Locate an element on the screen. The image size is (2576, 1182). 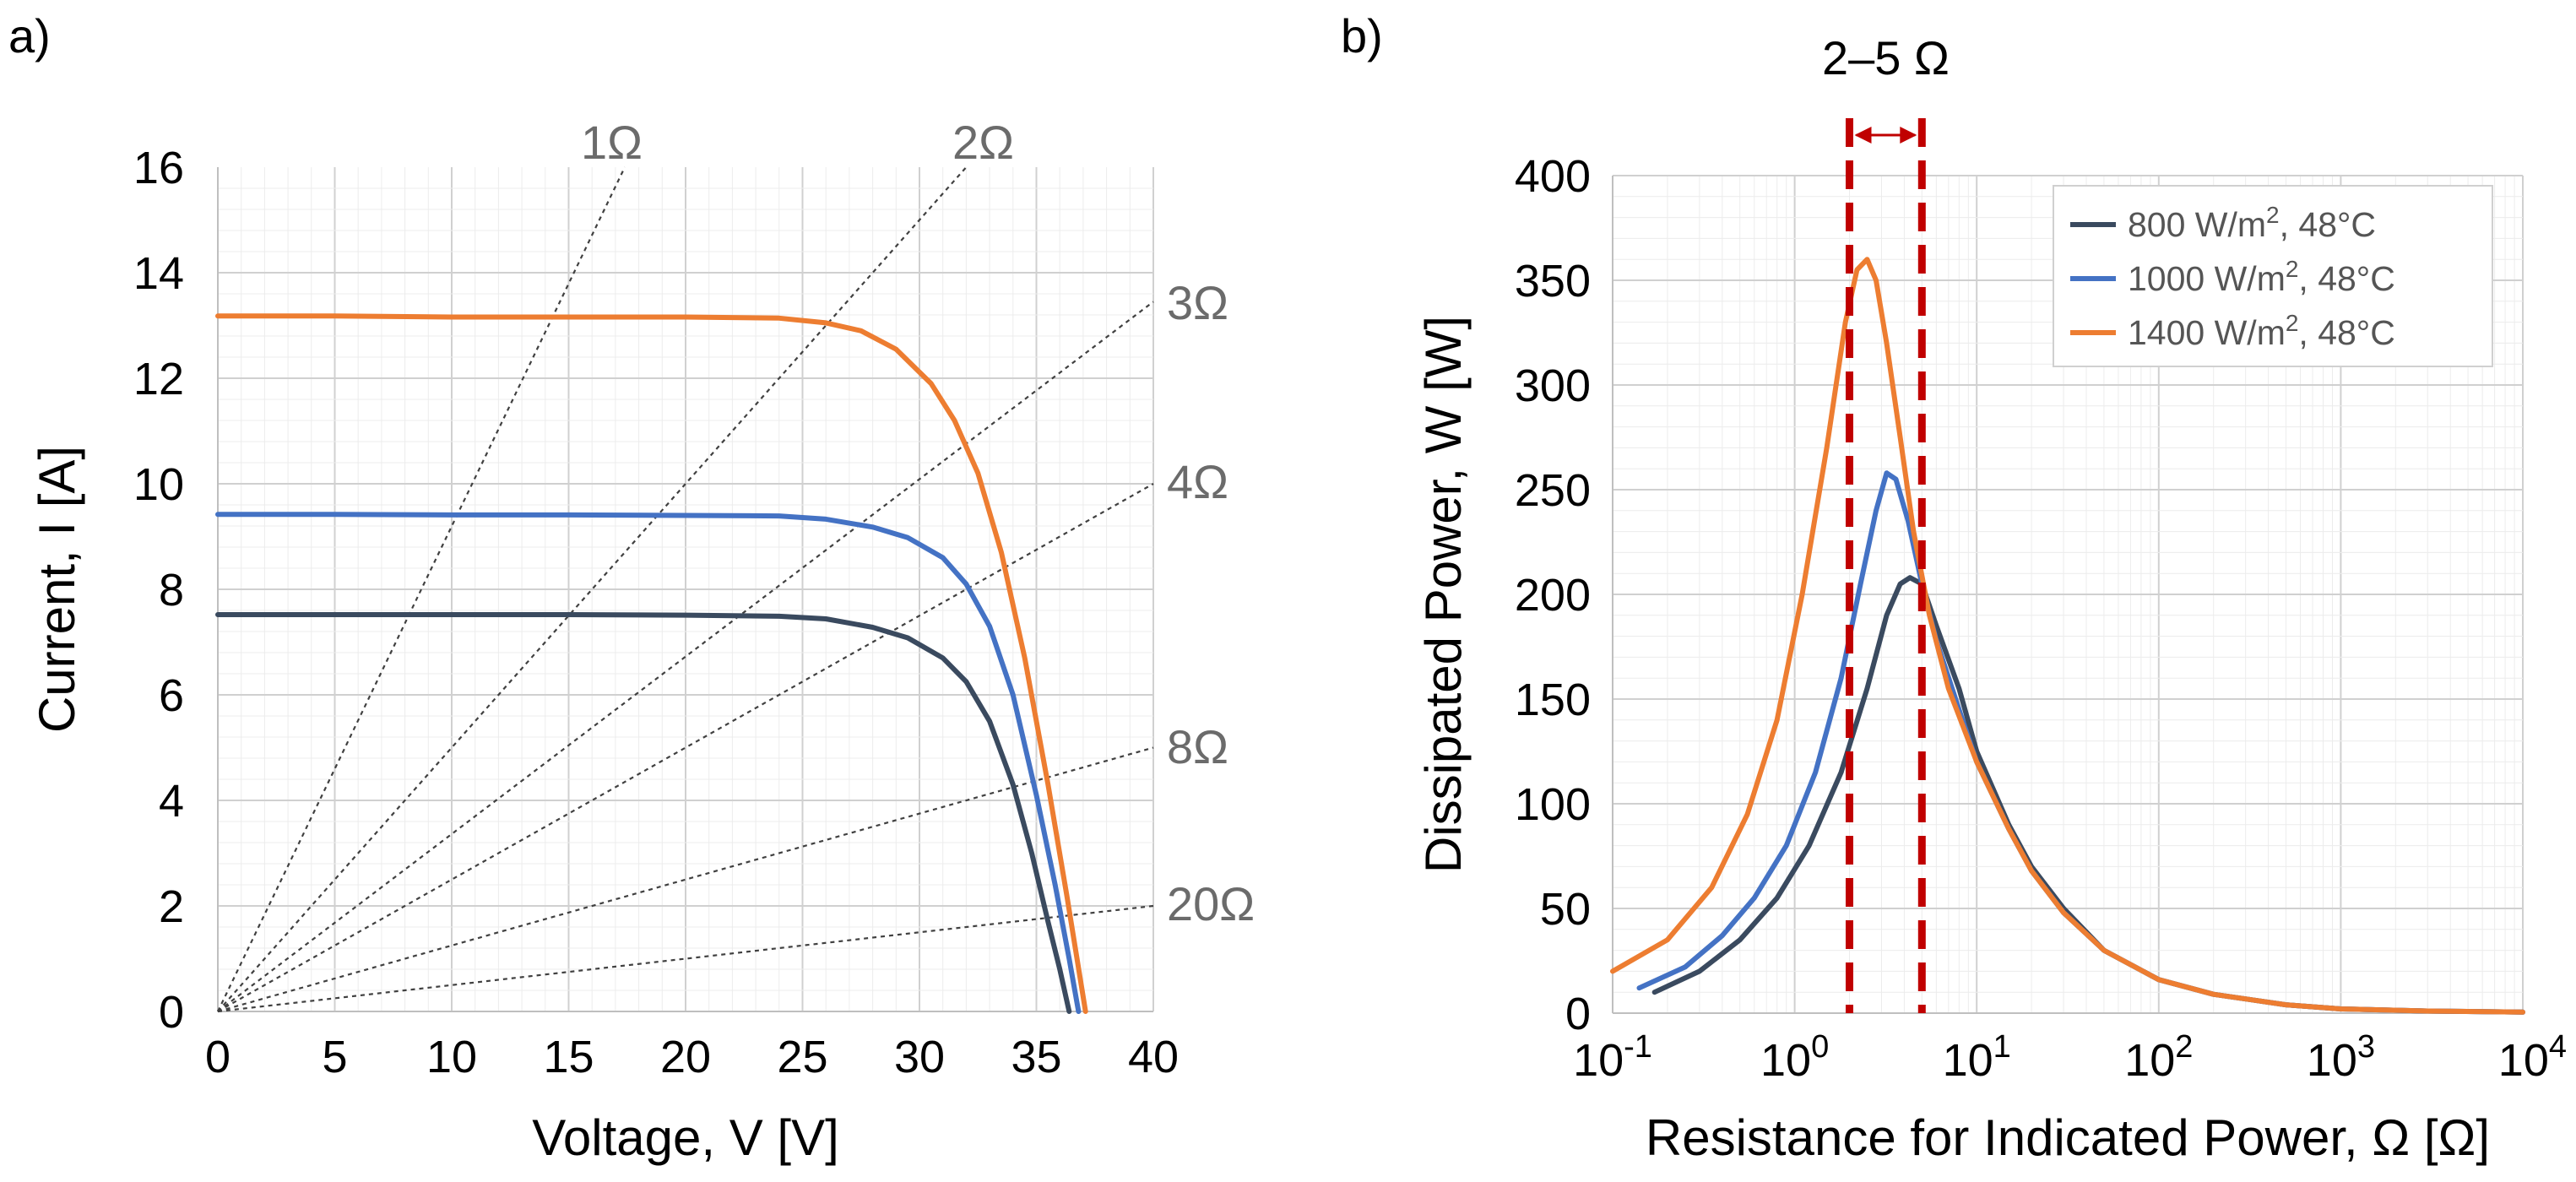
x-tick-label-b: 10² is located at coordinates (2158, 1057).